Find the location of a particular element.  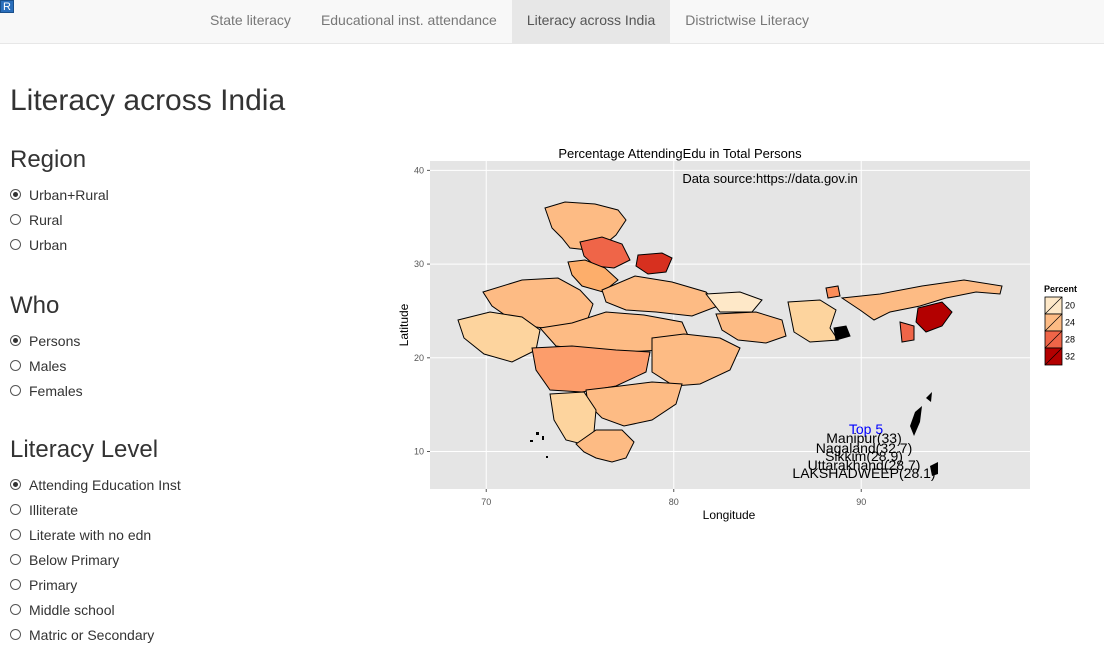

region-option-urban: Urban is located at coordinates (175, 244).